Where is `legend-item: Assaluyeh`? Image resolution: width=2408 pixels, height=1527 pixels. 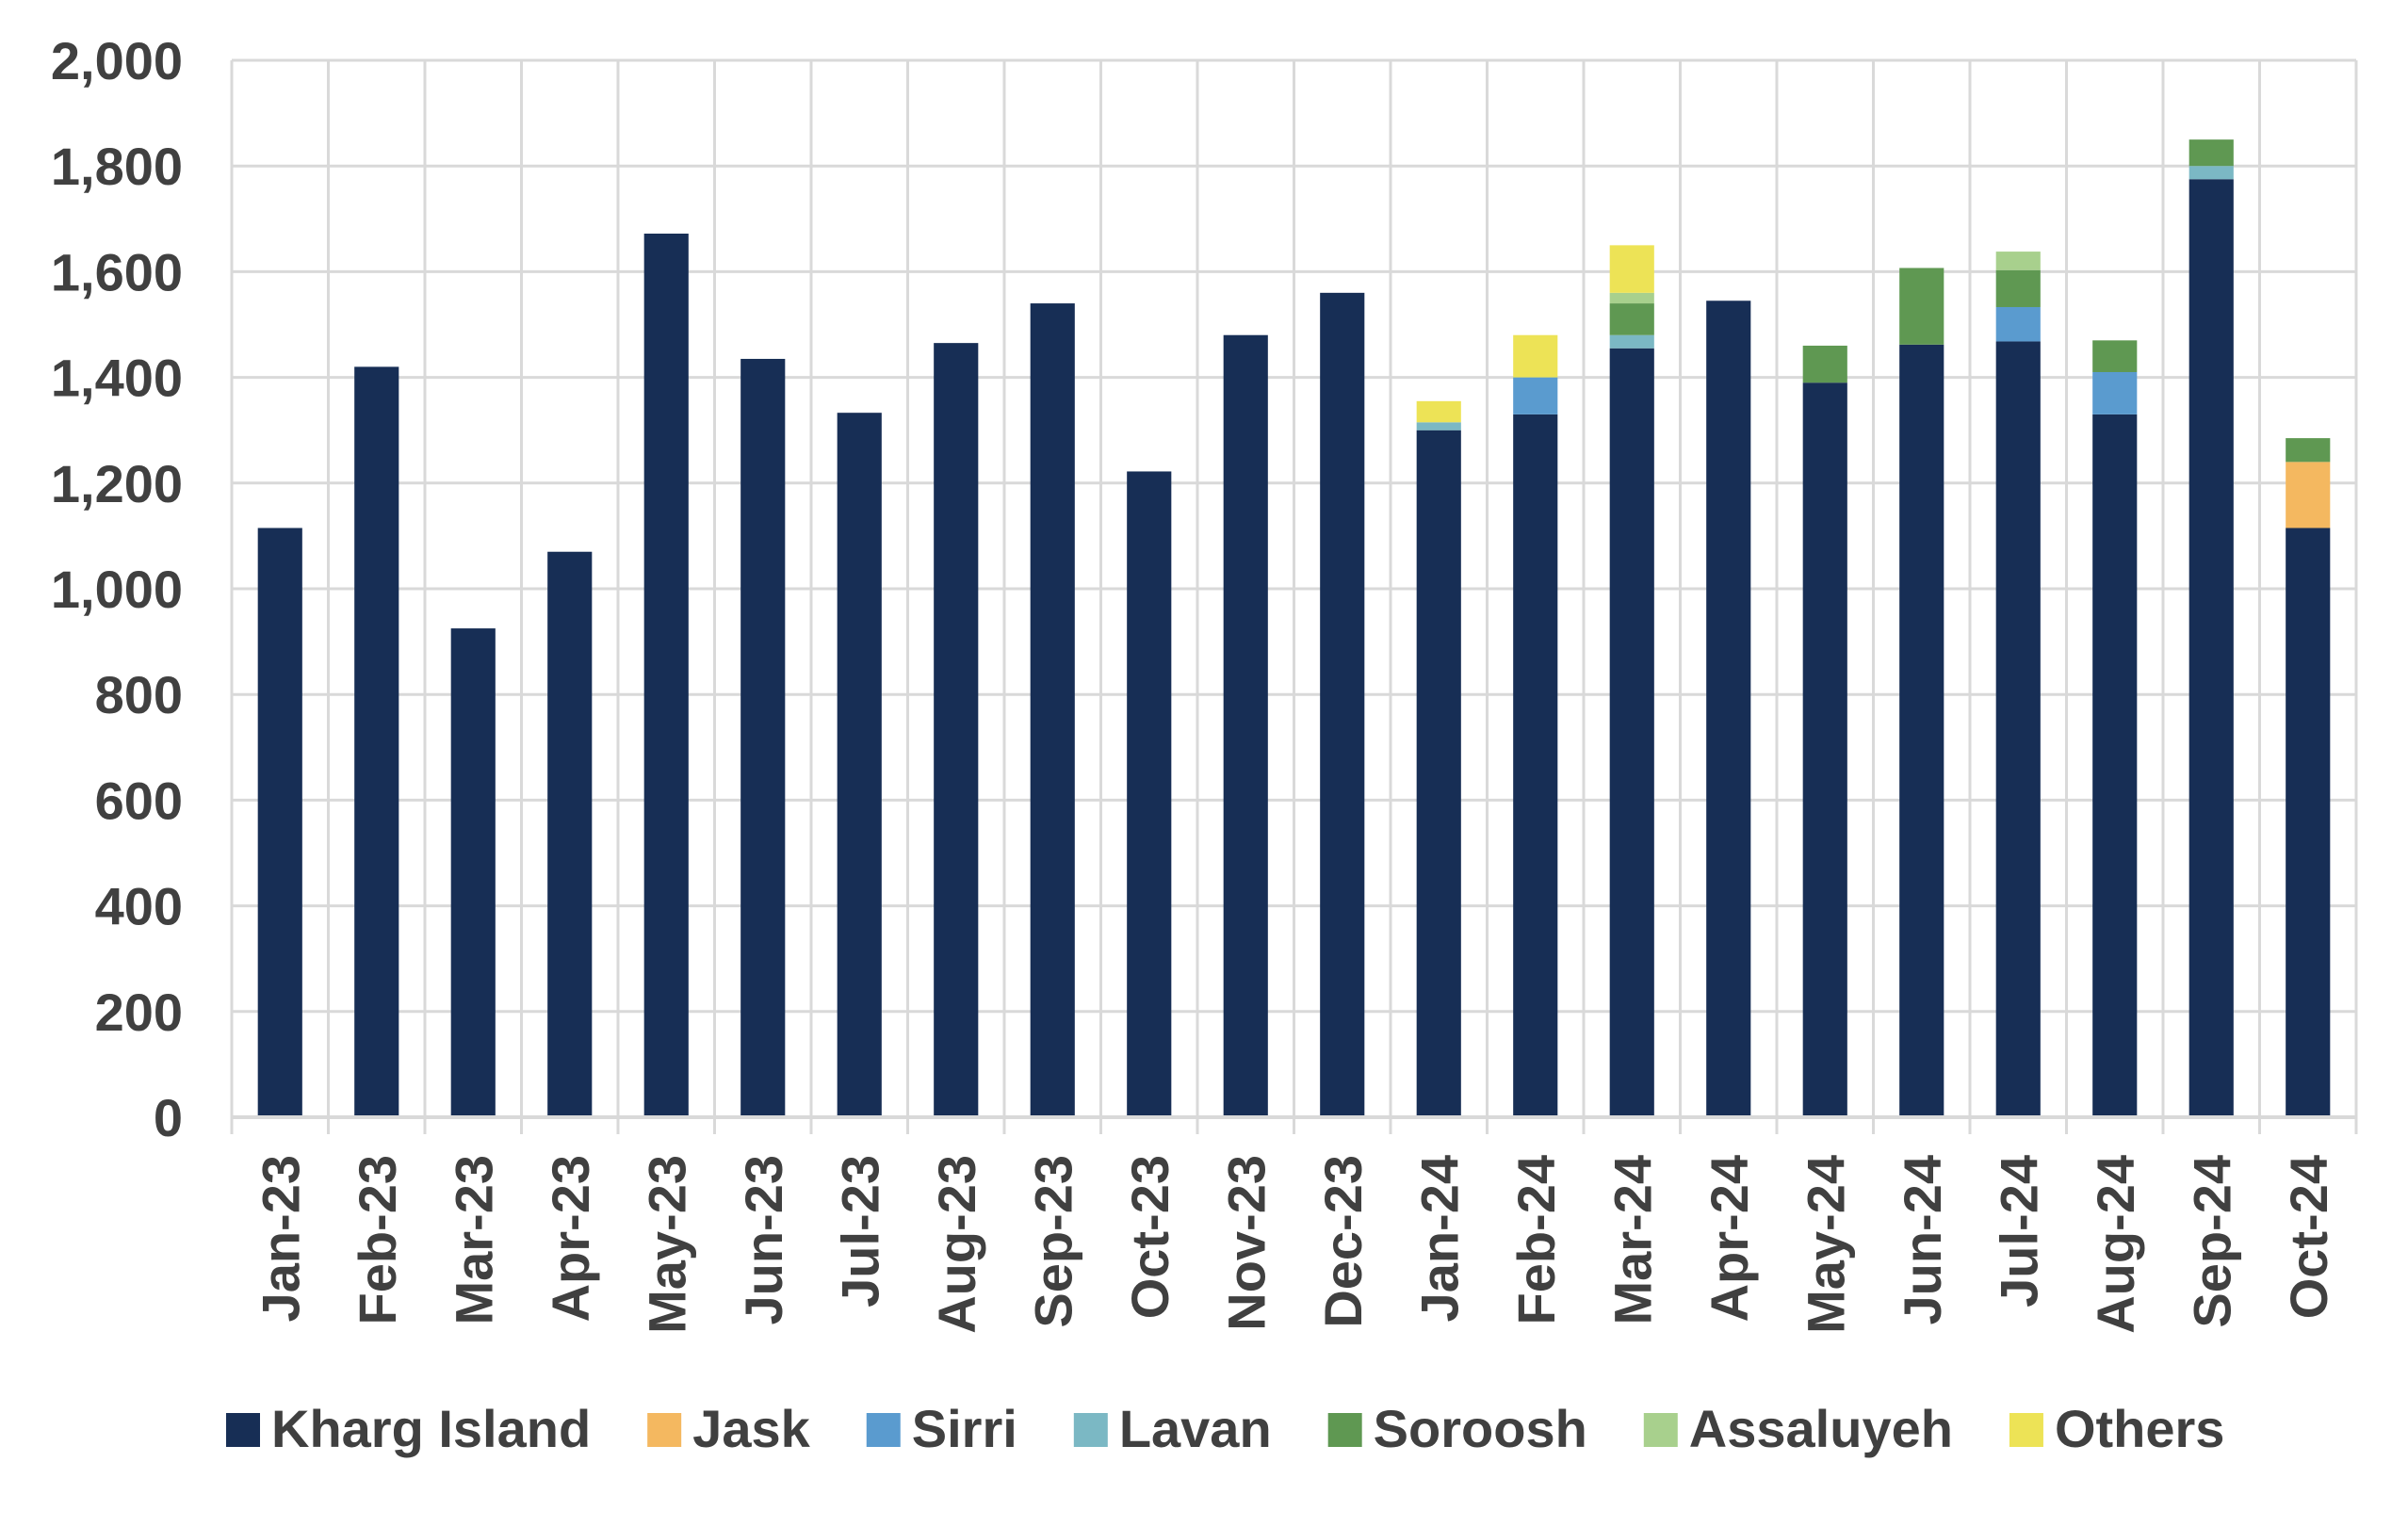 legend-item: Assaluyeh is located at coordinates (1798, 1428).